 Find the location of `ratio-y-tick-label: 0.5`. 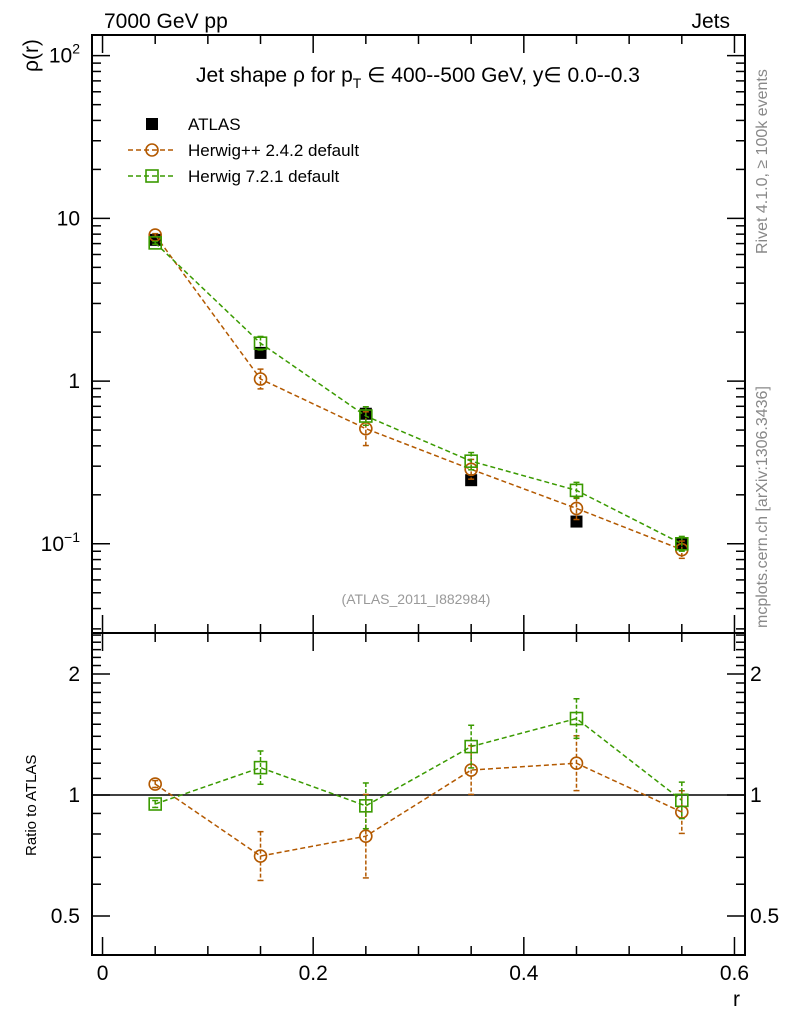

ratio-y-tick-label: 0.5 is located at coordinates (65, 916).